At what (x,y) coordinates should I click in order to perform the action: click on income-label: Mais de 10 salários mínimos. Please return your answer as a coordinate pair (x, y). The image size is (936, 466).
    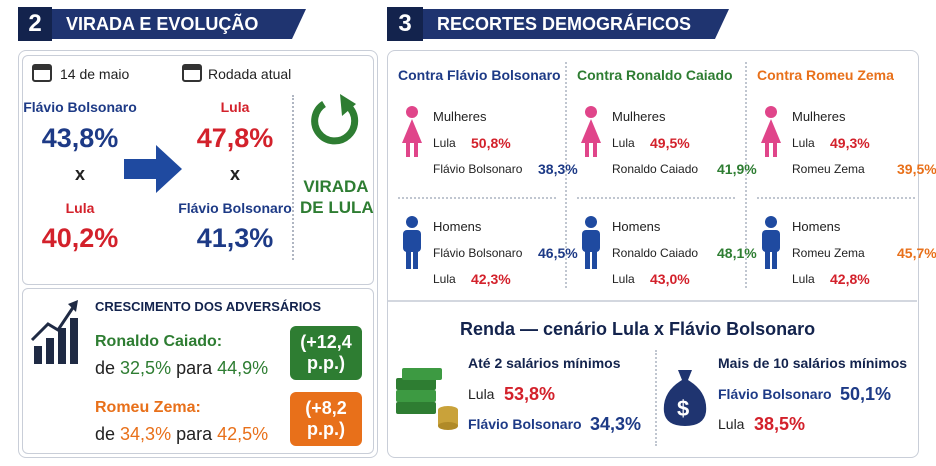
    Looking at the image, I should click on (813, 363).